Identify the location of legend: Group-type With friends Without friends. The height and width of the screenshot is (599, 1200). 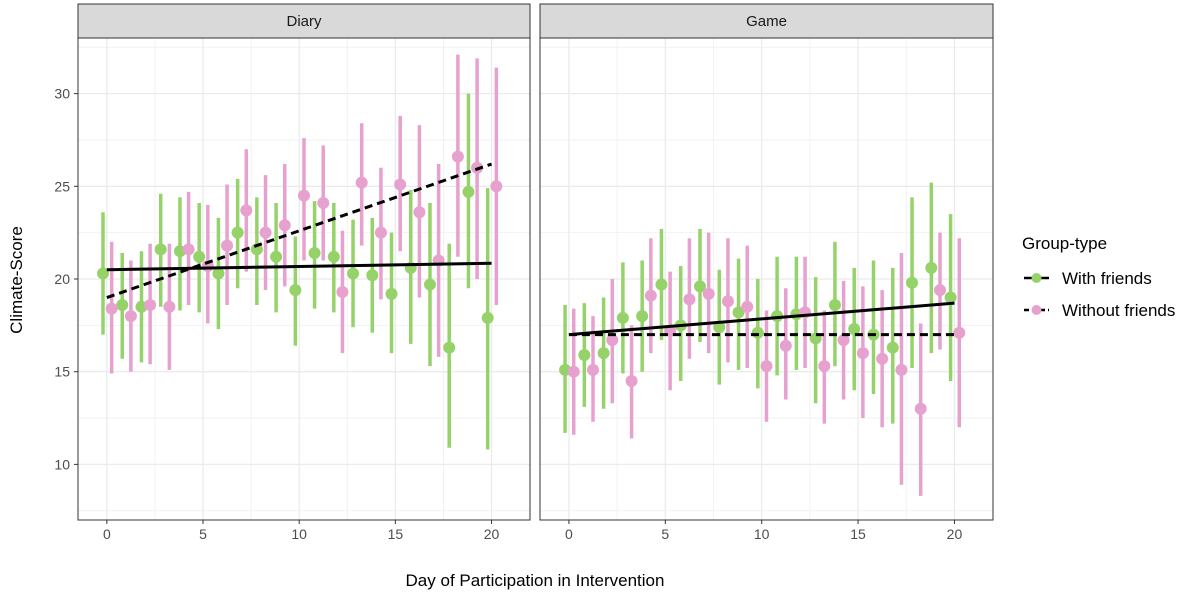
(1098, 277).